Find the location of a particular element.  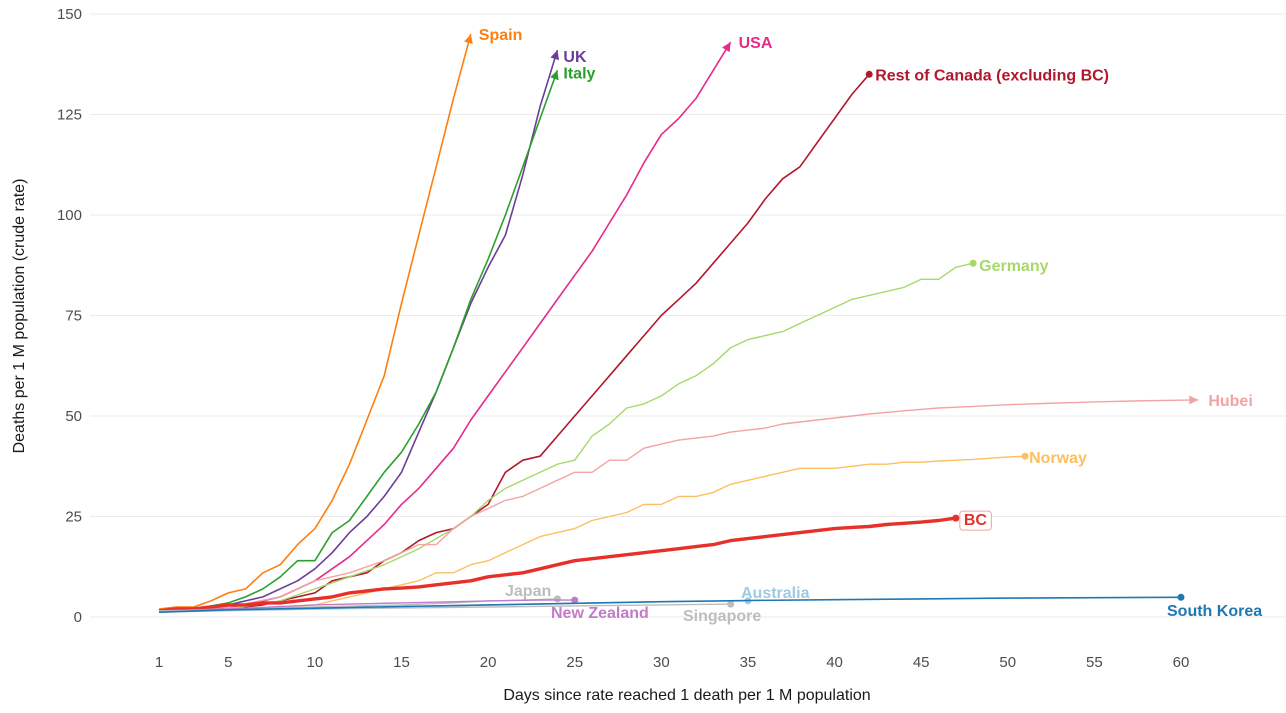

y-tick-label: 75 is located at coordinates (73, 316).